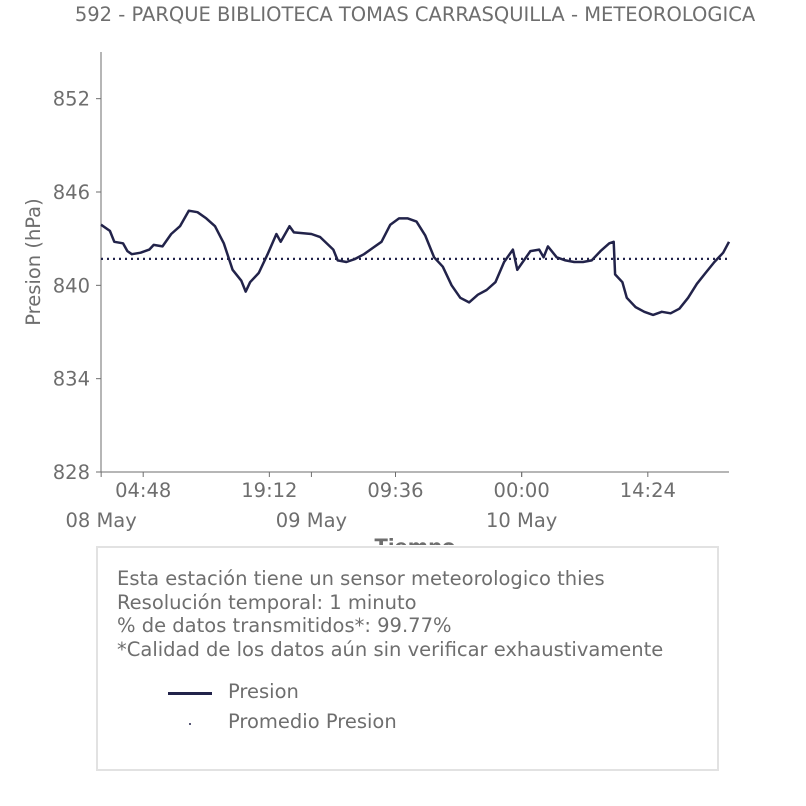 This screenshot has height=806, width=806. I want to click on y-tick-label: 840, so click(71, 285).